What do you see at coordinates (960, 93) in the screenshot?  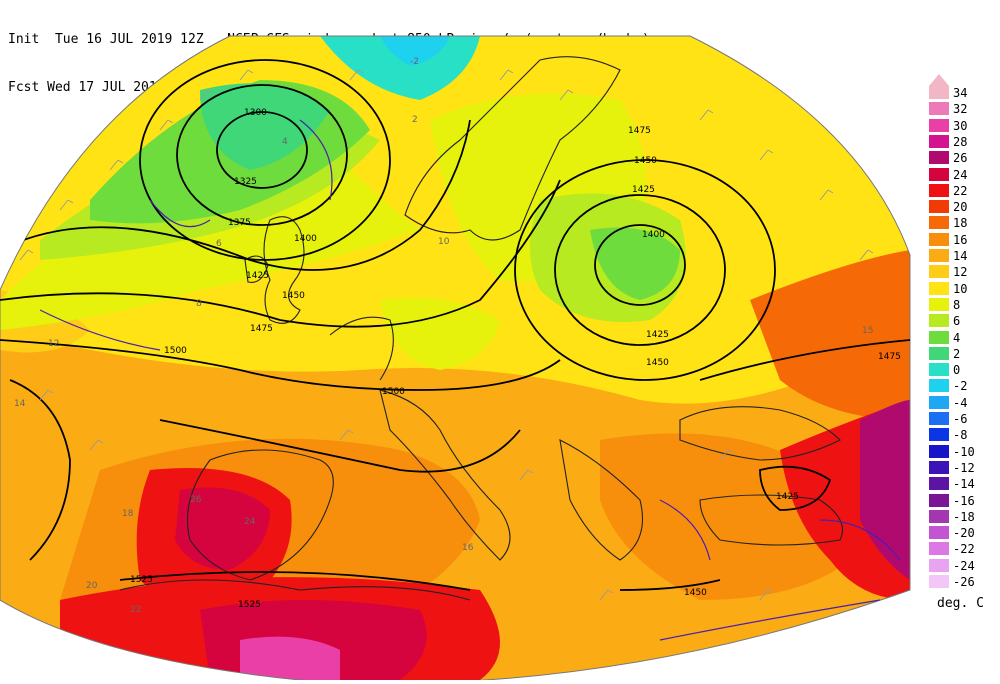 I see `colorbar-label: 34` at bounding box center [960, 93].